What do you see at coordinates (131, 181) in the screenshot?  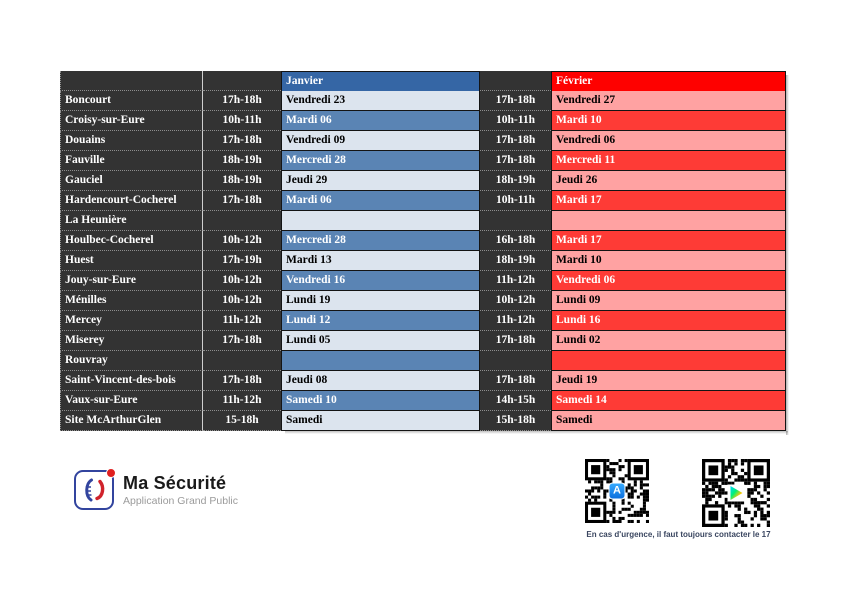 I see `town-cell: Gauciel` at bounding box center [131, 181].